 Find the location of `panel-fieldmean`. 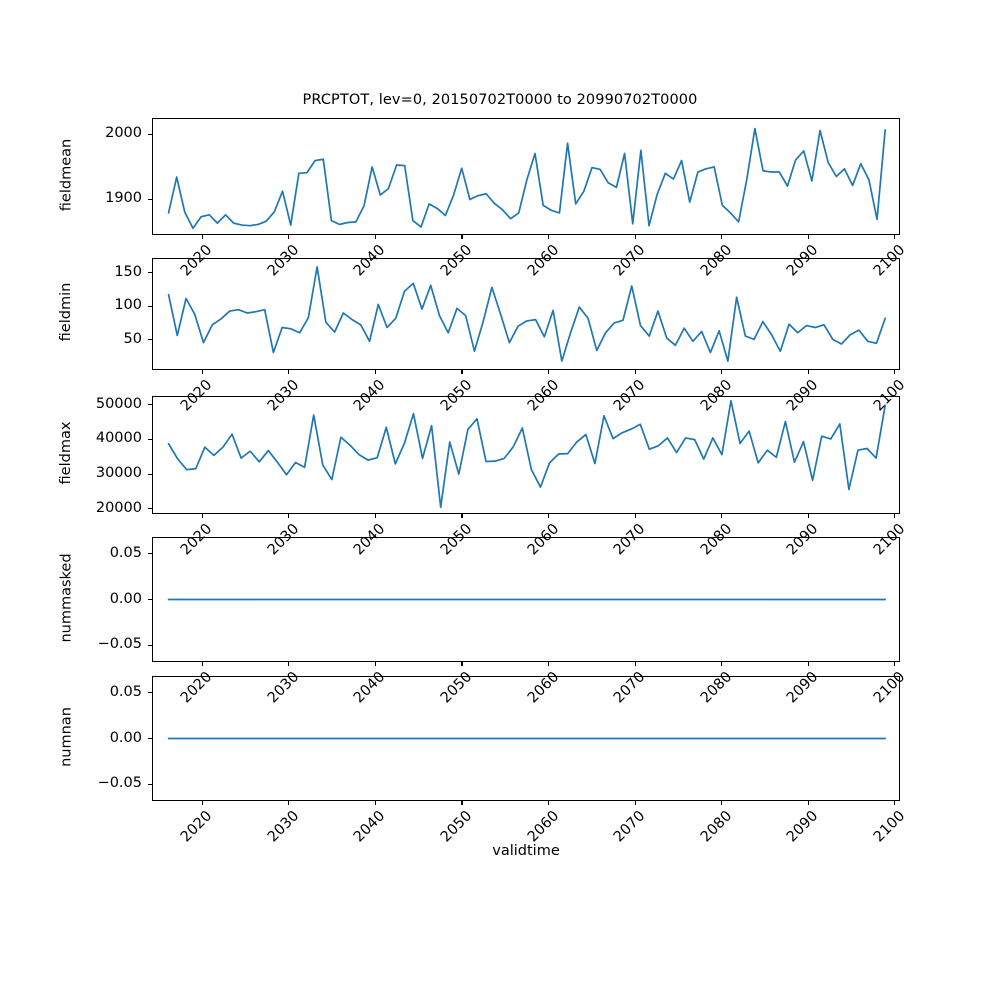

panel-fieldmean is located at coordinates (526, 176).